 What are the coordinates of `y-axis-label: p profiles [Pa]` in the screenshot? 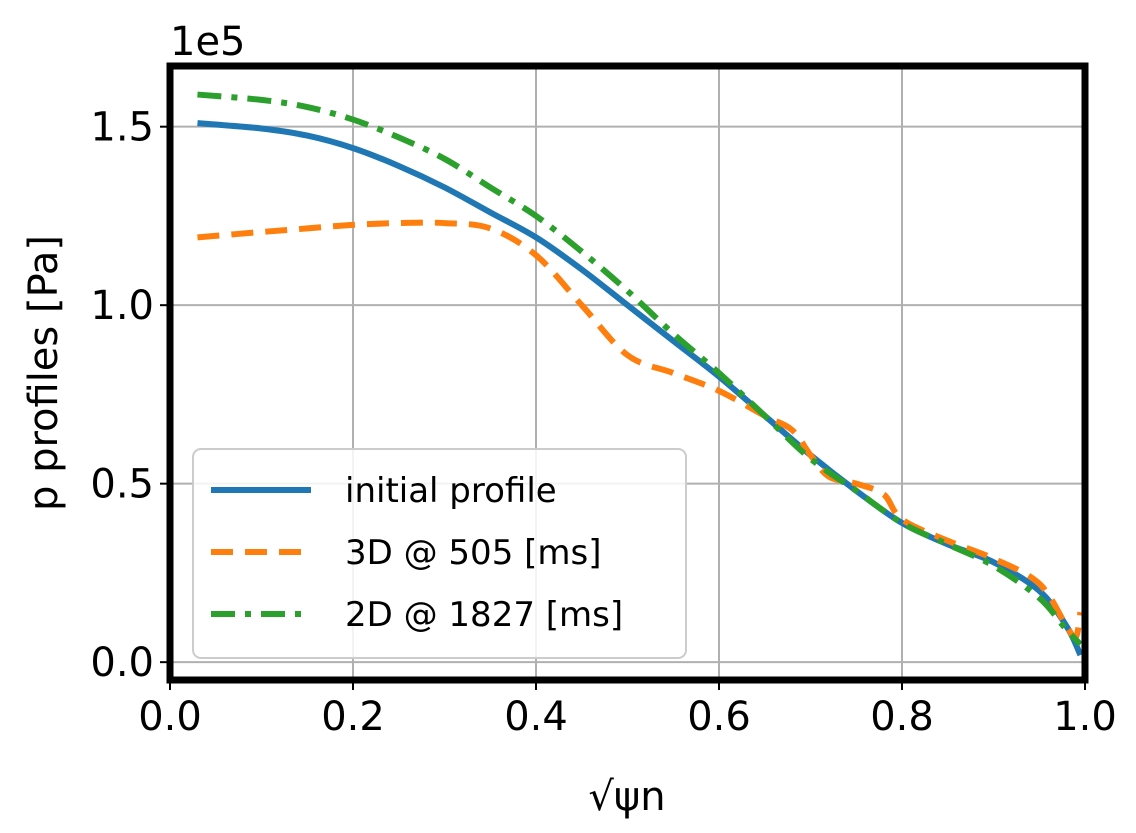 It's located at (44, 373).